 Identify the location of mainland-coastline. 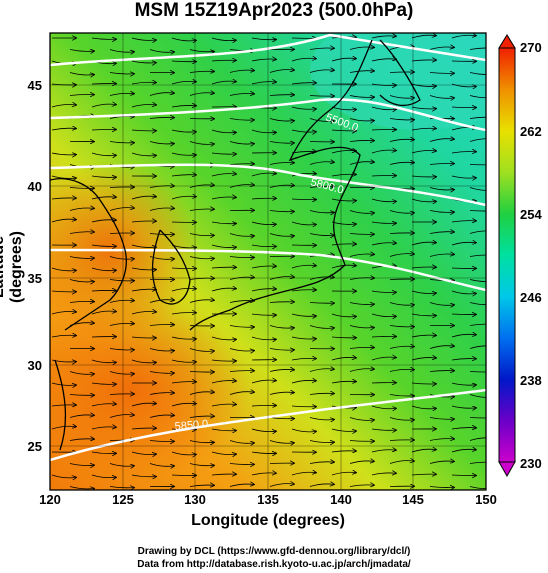
(88, 254).